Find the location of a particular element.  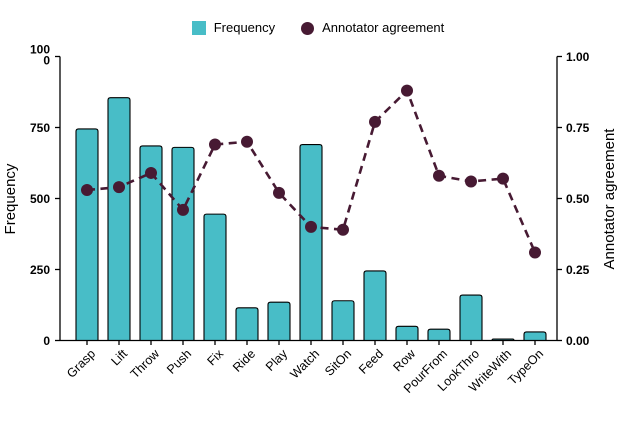

legend-label-agreement: Annotator agreement is located at coordinates (383, 27).